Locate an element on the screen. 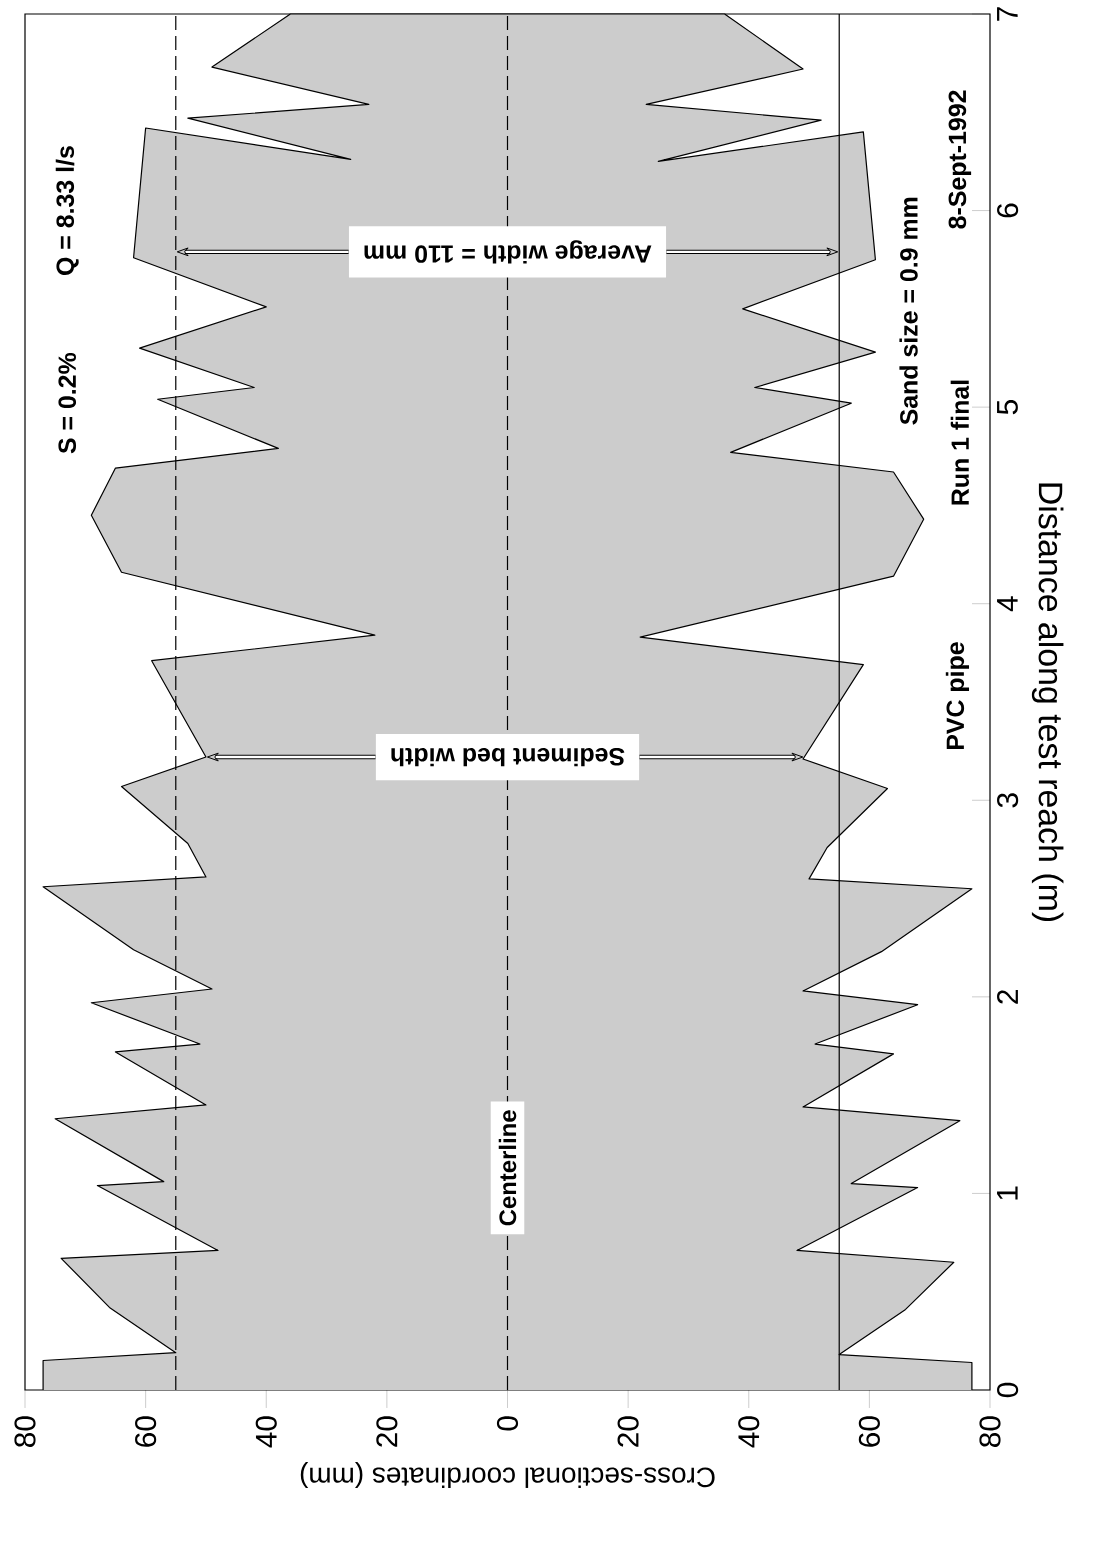 Image resolution: width=1105 pixels, height=1546 pixels. y-tick-label: 6 is located at coordinates (1008, 210).